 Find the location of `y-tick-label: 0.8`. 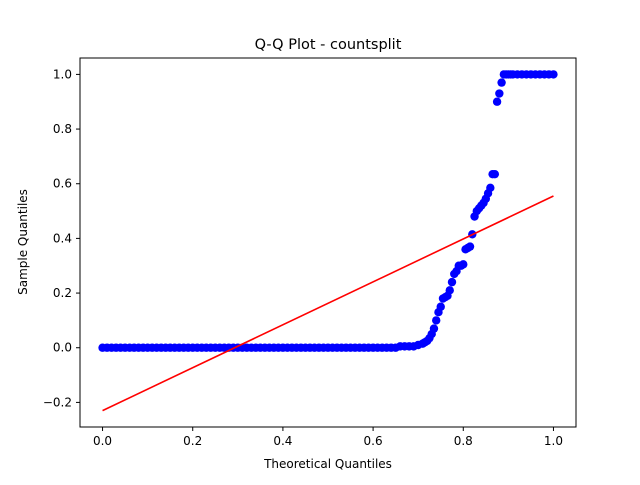

y-tick-label: 0.8 is located at coordinates (62, 129).